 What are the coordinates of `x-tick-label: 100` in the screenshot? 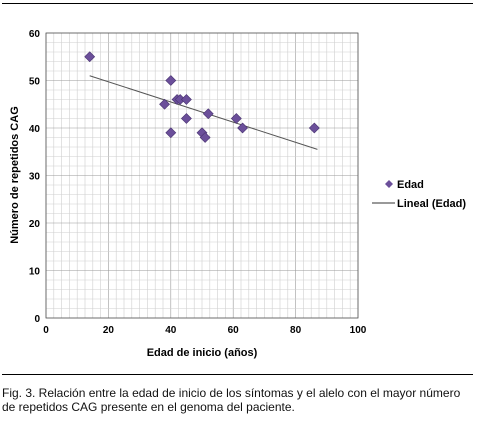 It's located at (358, 330).